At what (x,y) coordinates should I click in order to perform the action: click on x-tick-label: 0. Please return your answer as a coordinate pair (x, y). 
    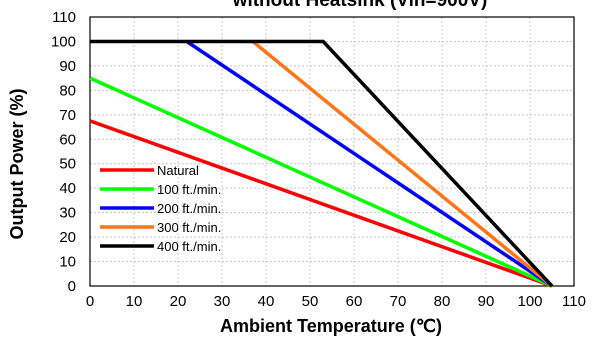
    Looking at the image, I should click on (90, 301).